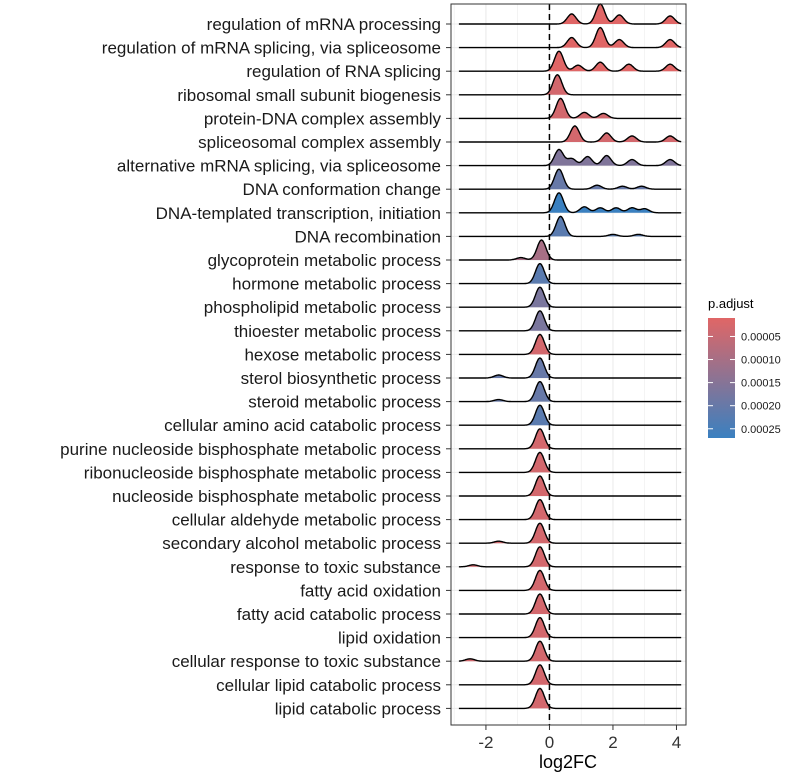 This screenshot has width=800, height=780. Describe the element at coordinates (322, 307) in the screenshot. I see `category-label: phospholipid metabolic process` at that location.